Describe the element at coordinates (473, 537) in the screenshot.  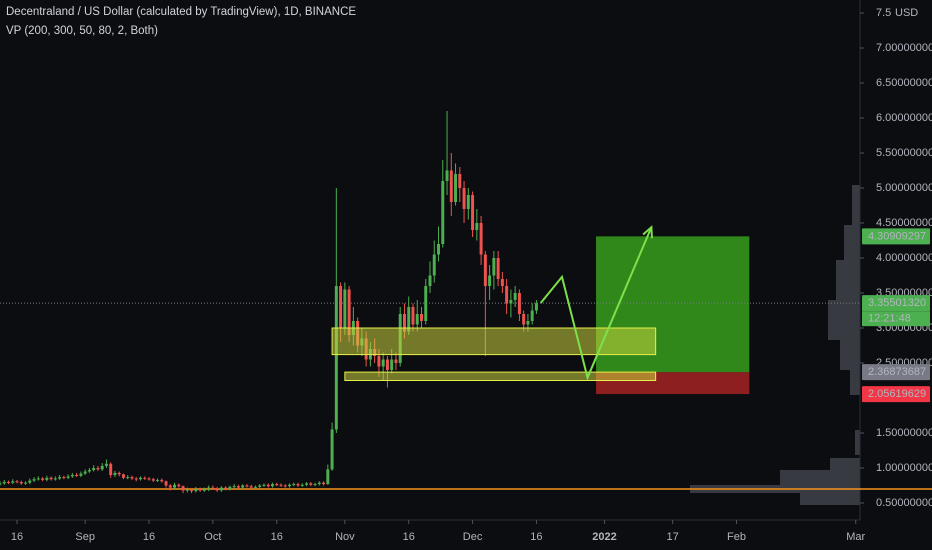
I see `x-tick-label: Dec` at that location.